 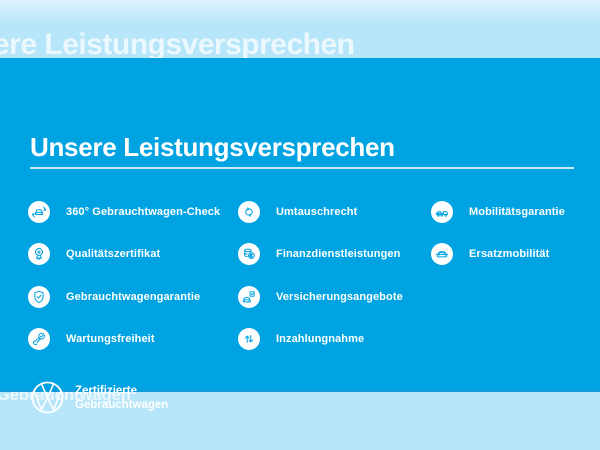 What do you see at coordinates (302, 168) in the screenshot?
I see `title-divider` at bounding box center [302, 168].